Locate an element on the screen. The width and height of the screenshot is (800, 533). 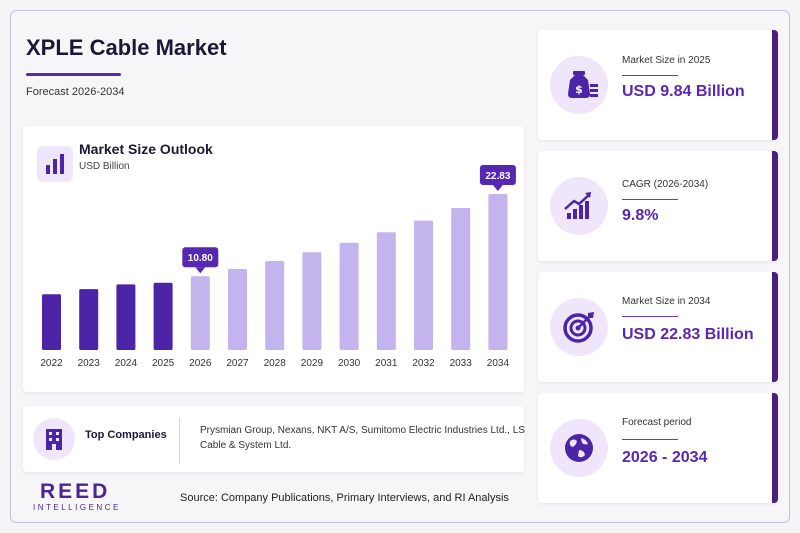
x-tick-label: 2026 is located at coordinates (200, 363).